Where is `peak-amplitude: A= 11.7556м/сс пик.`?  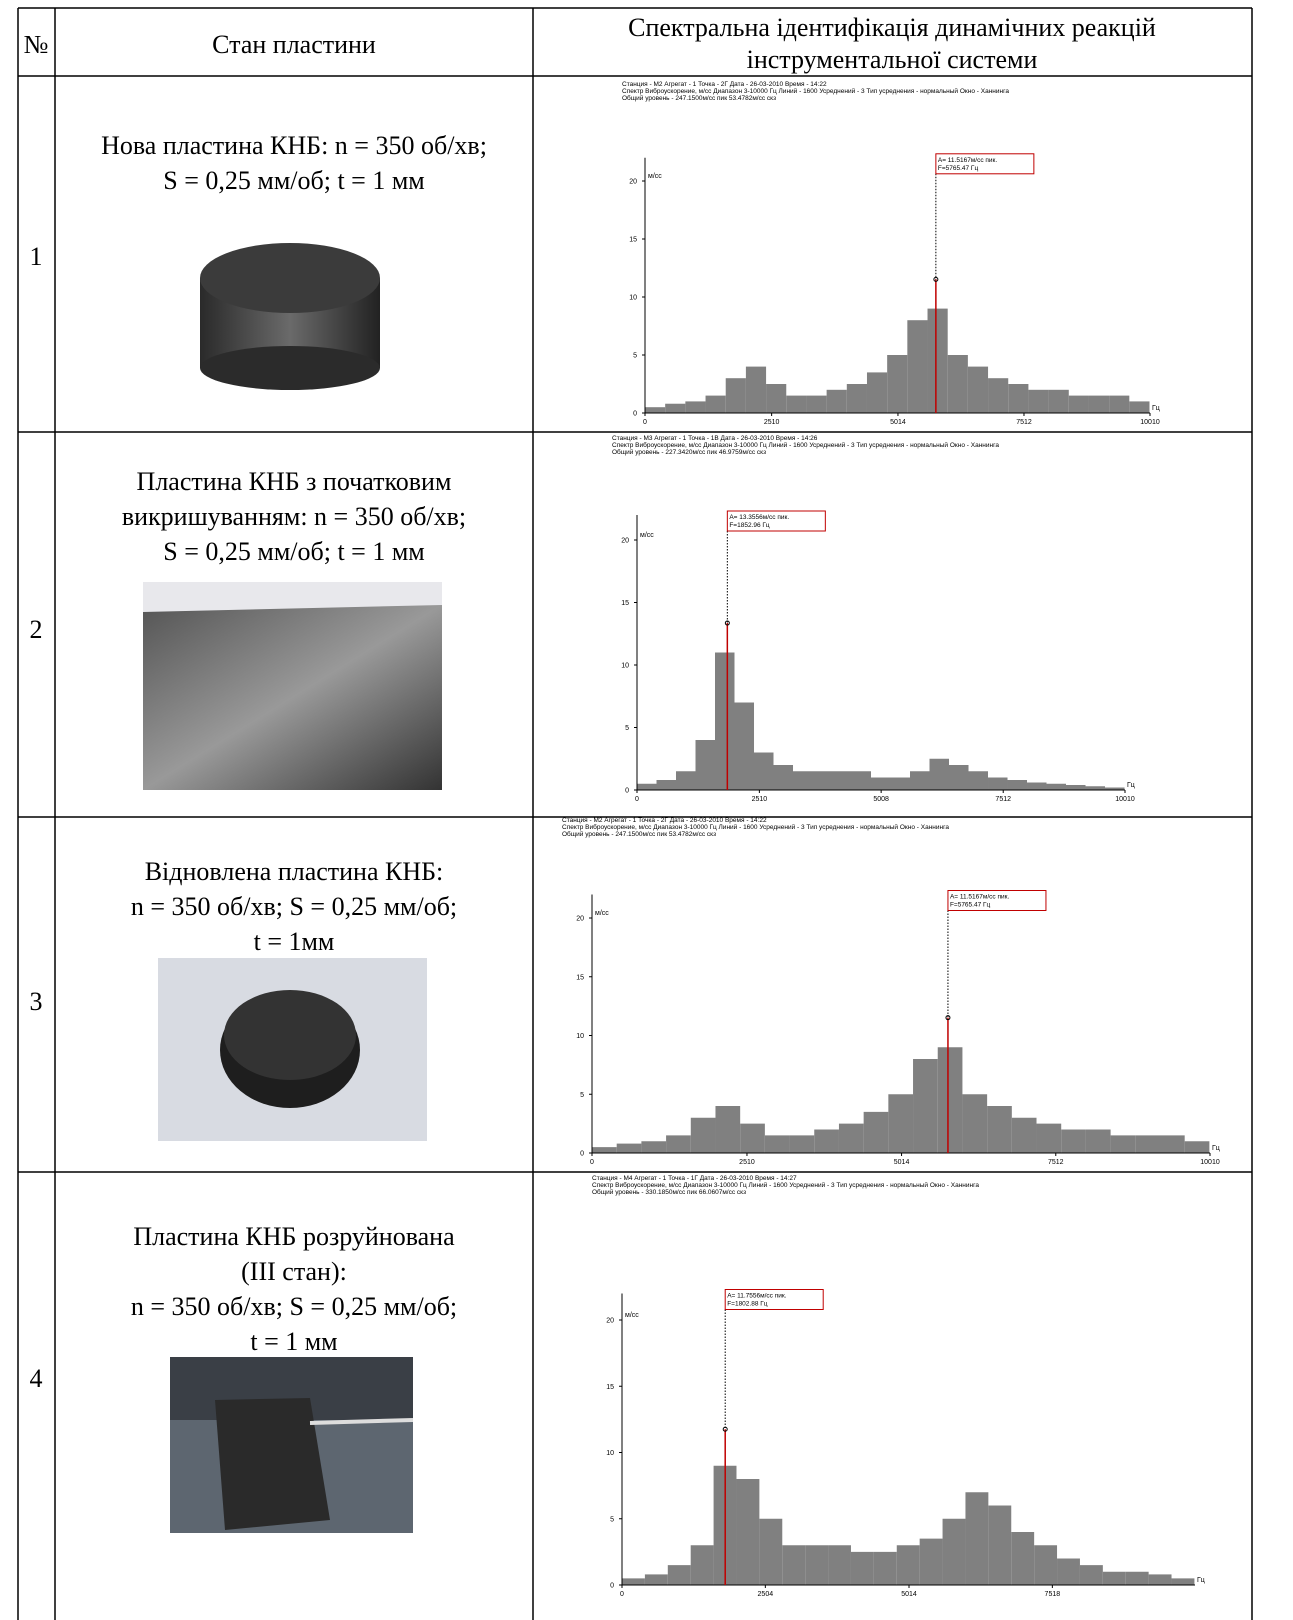
peak-amplitude: A= 11.7556м/сс пик. is located at coordinates (757, 1296).